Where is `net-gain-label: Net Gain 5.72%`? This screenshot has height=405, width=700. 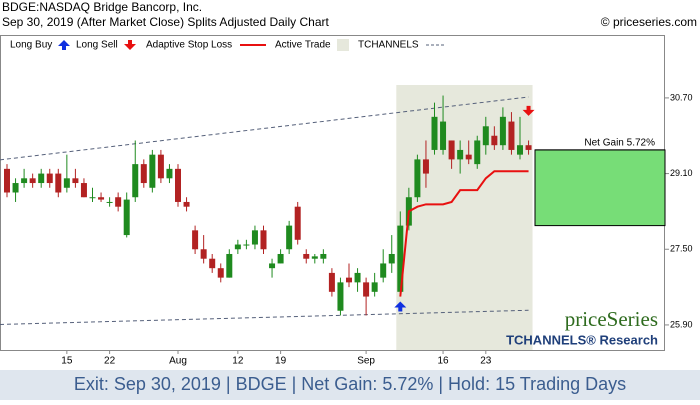
net-gain-label: Net Gain 5.72% is located at coordinates (619, 143).